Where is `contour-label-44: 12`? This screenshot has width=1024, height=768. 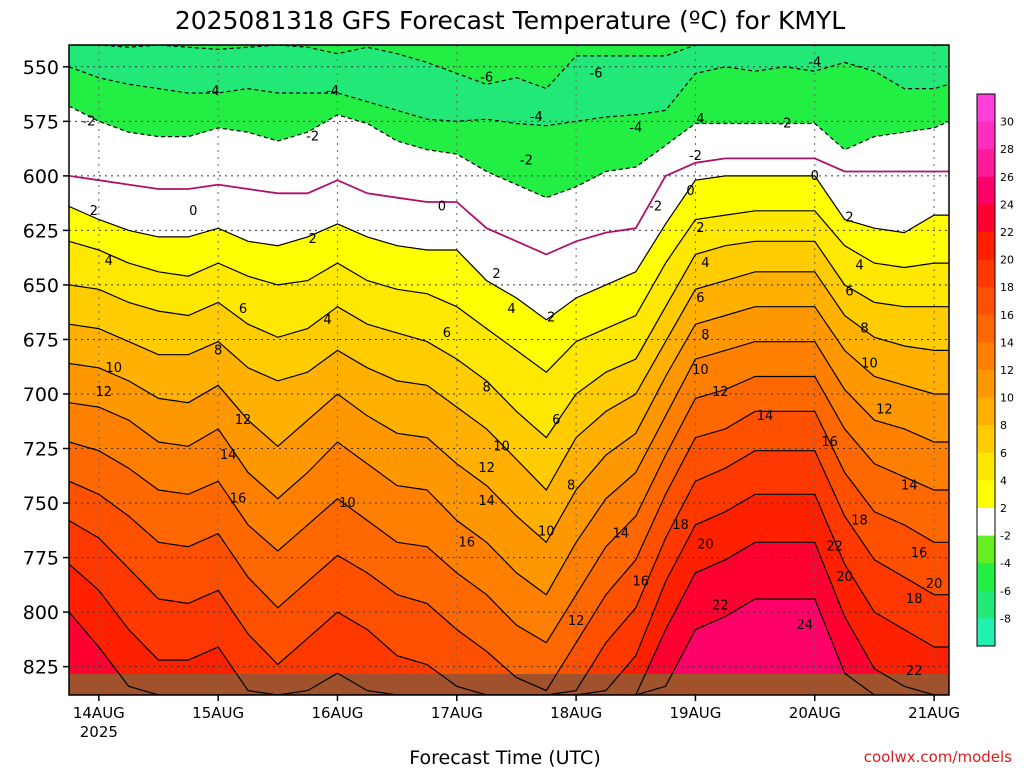 contour-label-44: 12 is located at coordinates (243, 420).